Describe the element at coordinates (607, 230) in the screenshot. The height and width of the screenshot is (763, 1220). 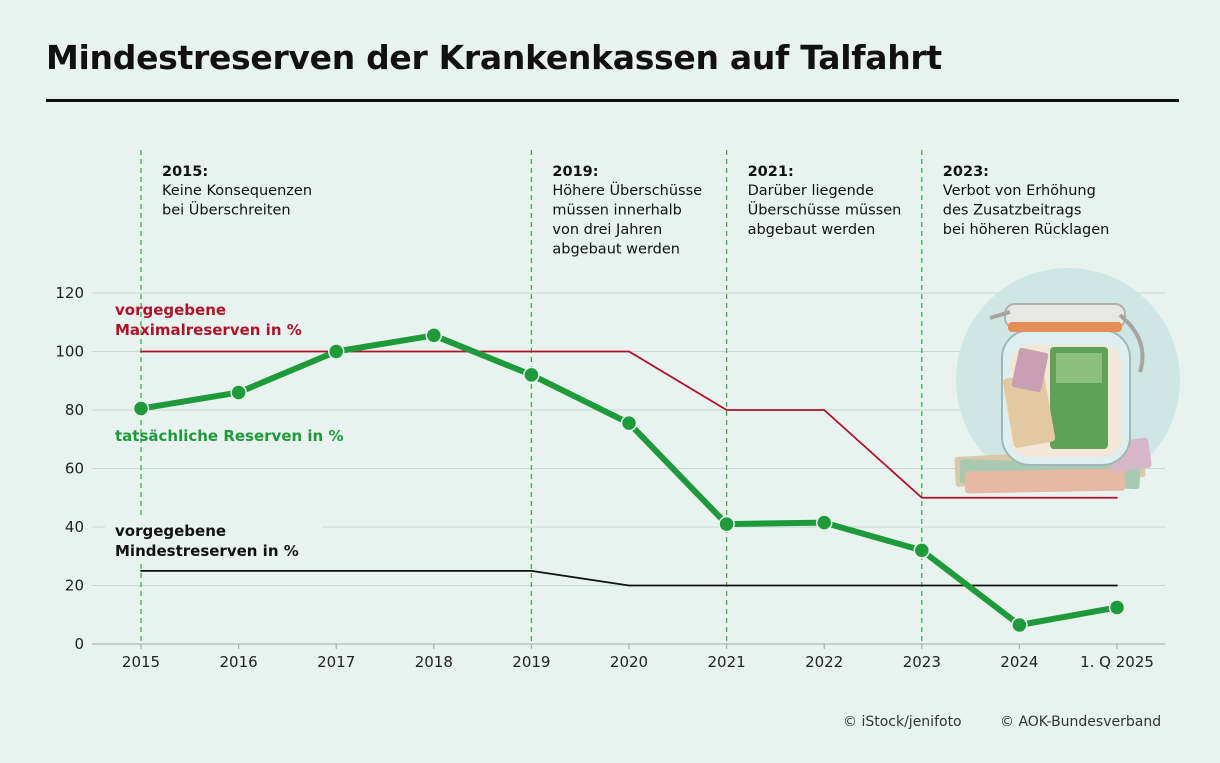
I see `annotation-text: von drei Jahren` at that location.